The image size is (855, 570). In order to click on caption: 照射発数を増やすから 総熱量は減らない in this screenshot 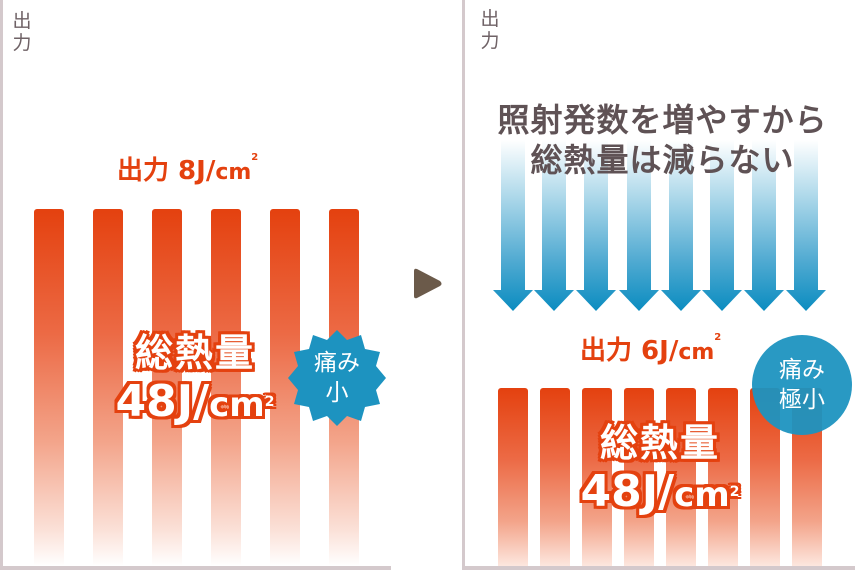, I will do `click(662, 140)`.